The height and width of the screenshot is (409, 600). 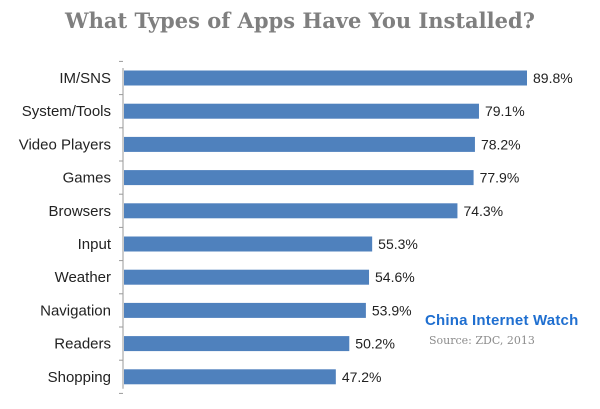 I want to click on category-label: IM/SNS, so click(x=85, y=78).